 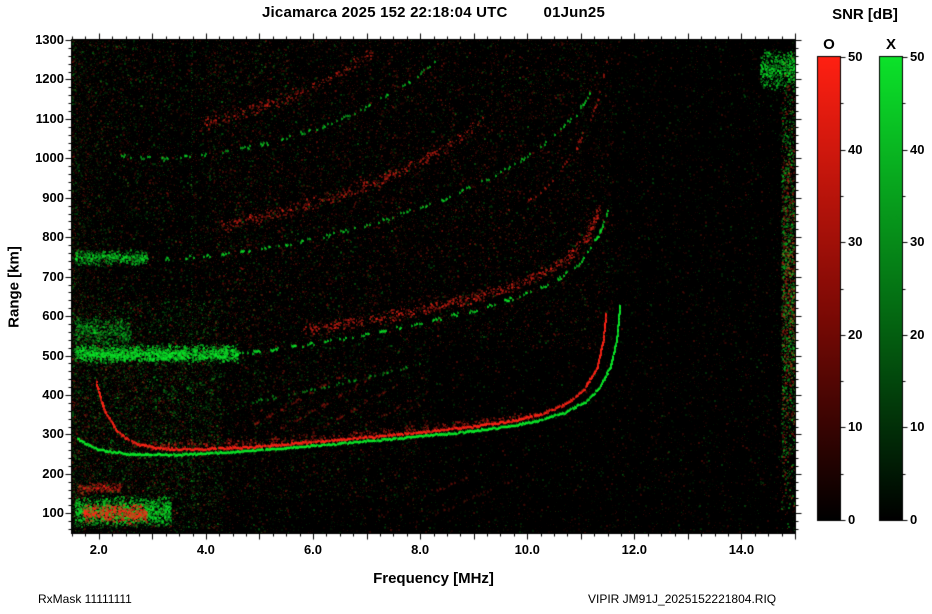 I want to click on rxmask-text: RxMask 11111111, so click(x=85, y=599).